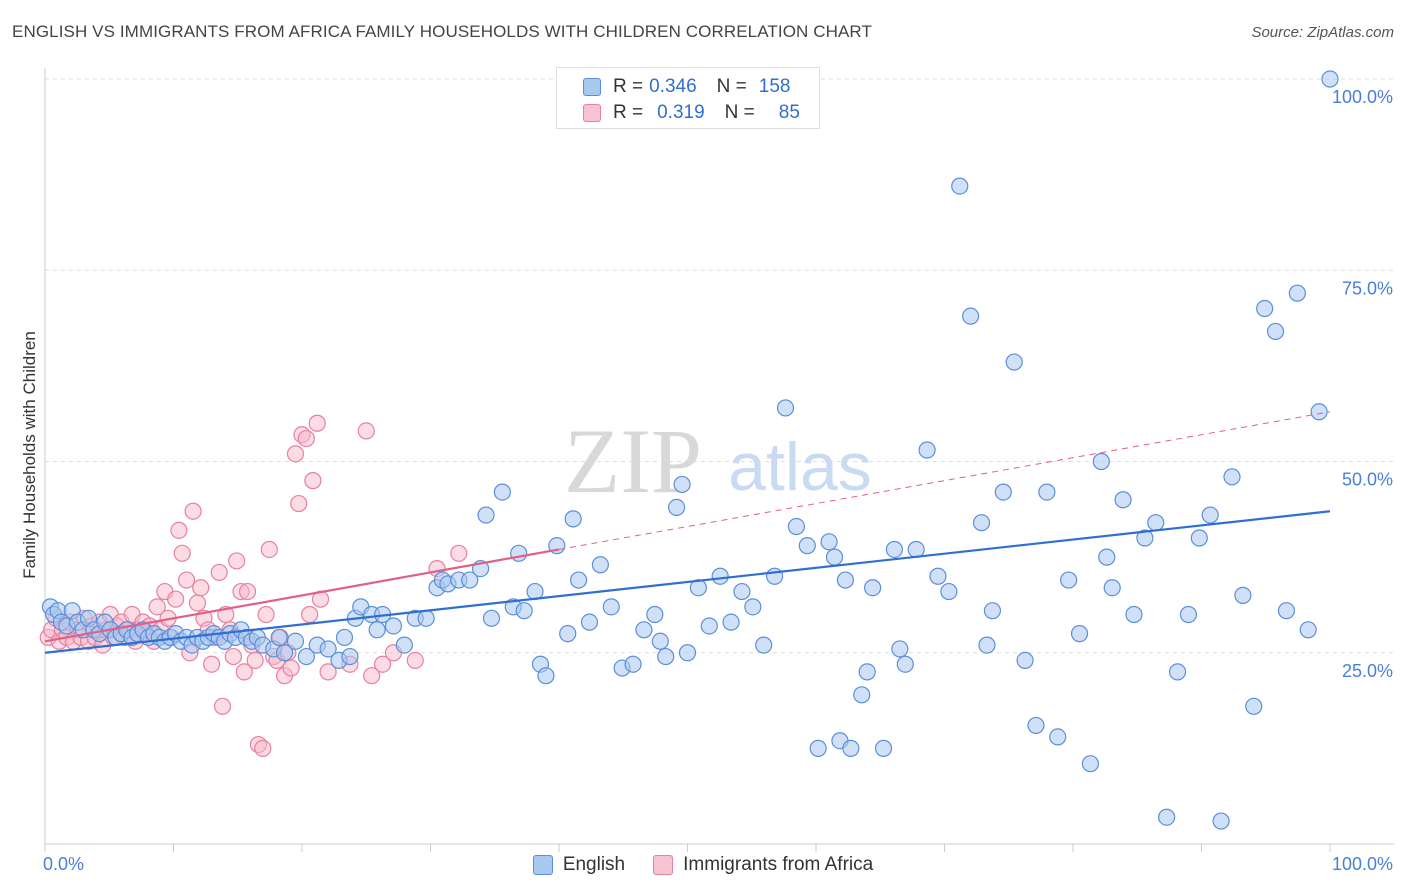 Image resolution: width=1406 pixels, height=892 pixels. What do you see at coordinates (1362, 97) in the screenshot?
I see `y-tick-label: 100.0%` at bounding box center [1362, 97].